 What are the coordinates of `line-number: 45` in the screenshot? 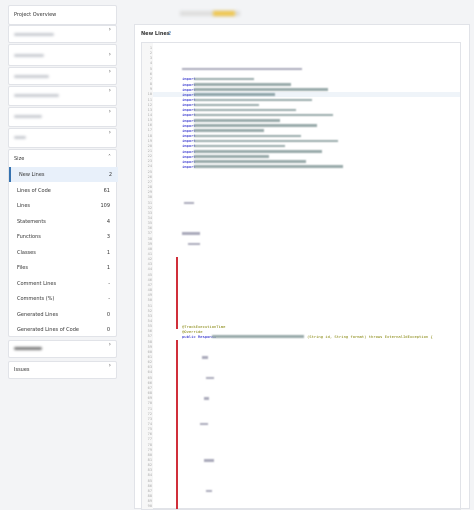 It's located at (149, 274).